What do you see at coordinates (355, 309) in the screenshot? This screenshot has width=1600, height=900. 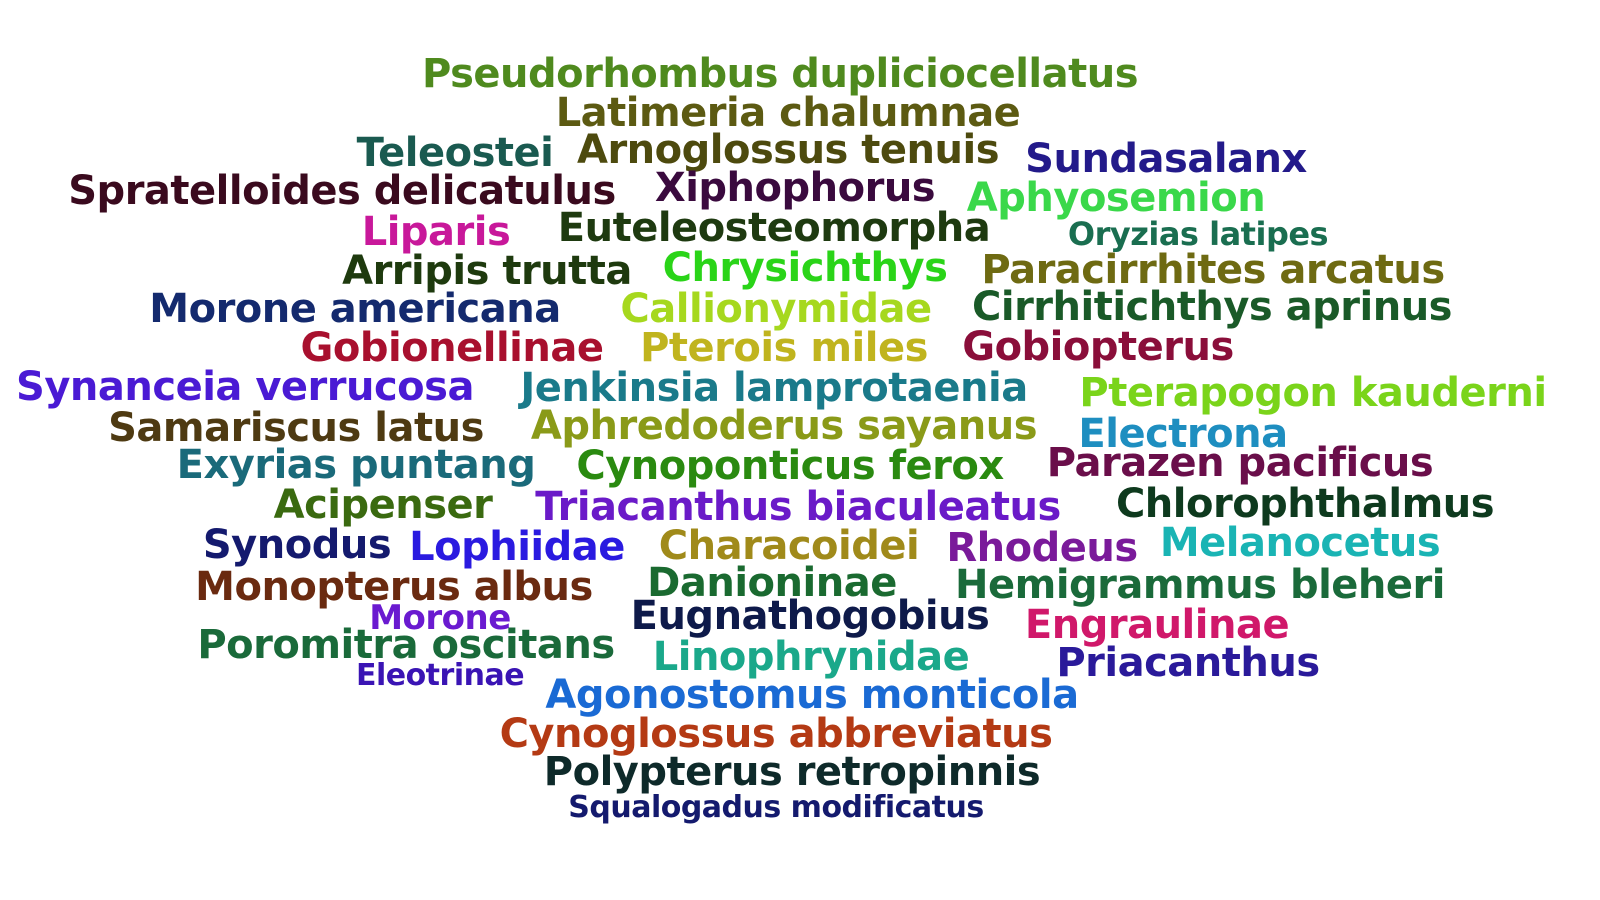 I see `word-morone-americana: Morone americana` at bounding box center [355, 309].